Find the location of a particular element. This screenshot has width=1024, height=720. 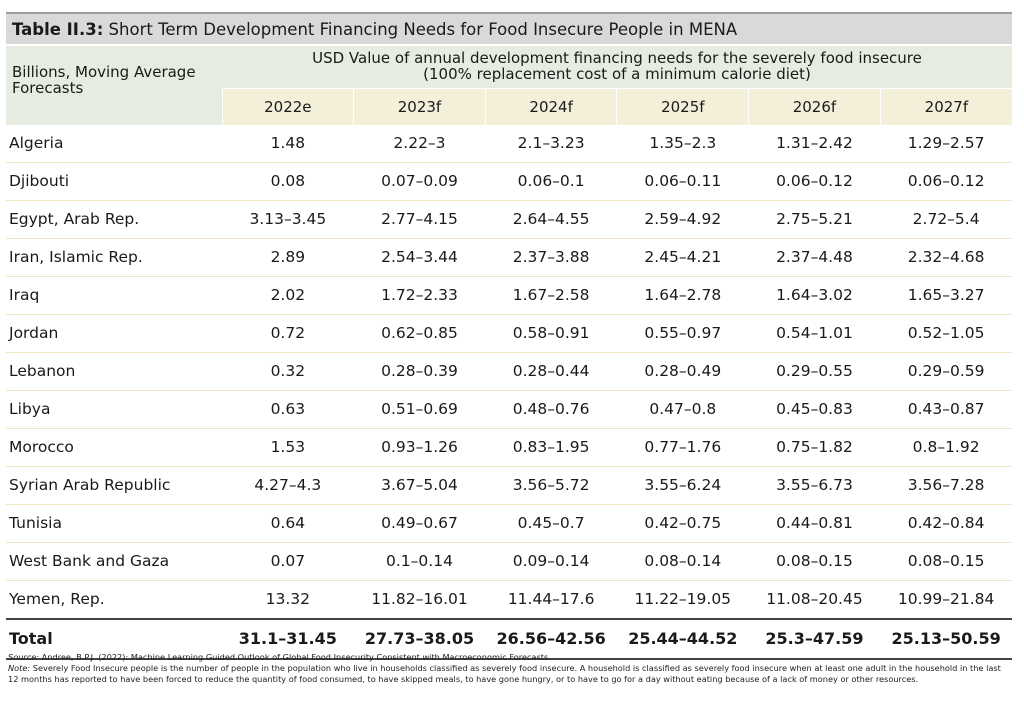

value-cell: 2.72–5.4 is located at coordinates (946, 219).